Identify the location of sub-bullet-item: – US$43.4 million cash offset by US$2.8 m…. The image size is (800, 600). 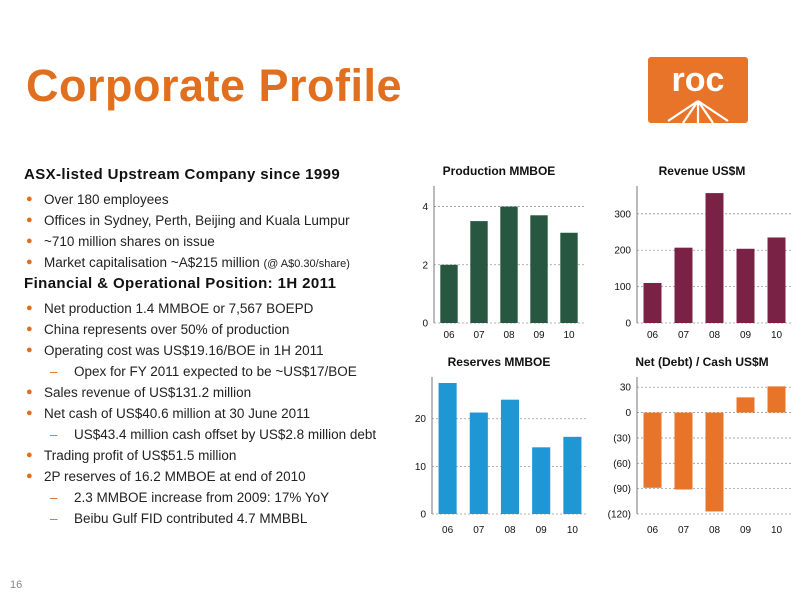
(209, 434).